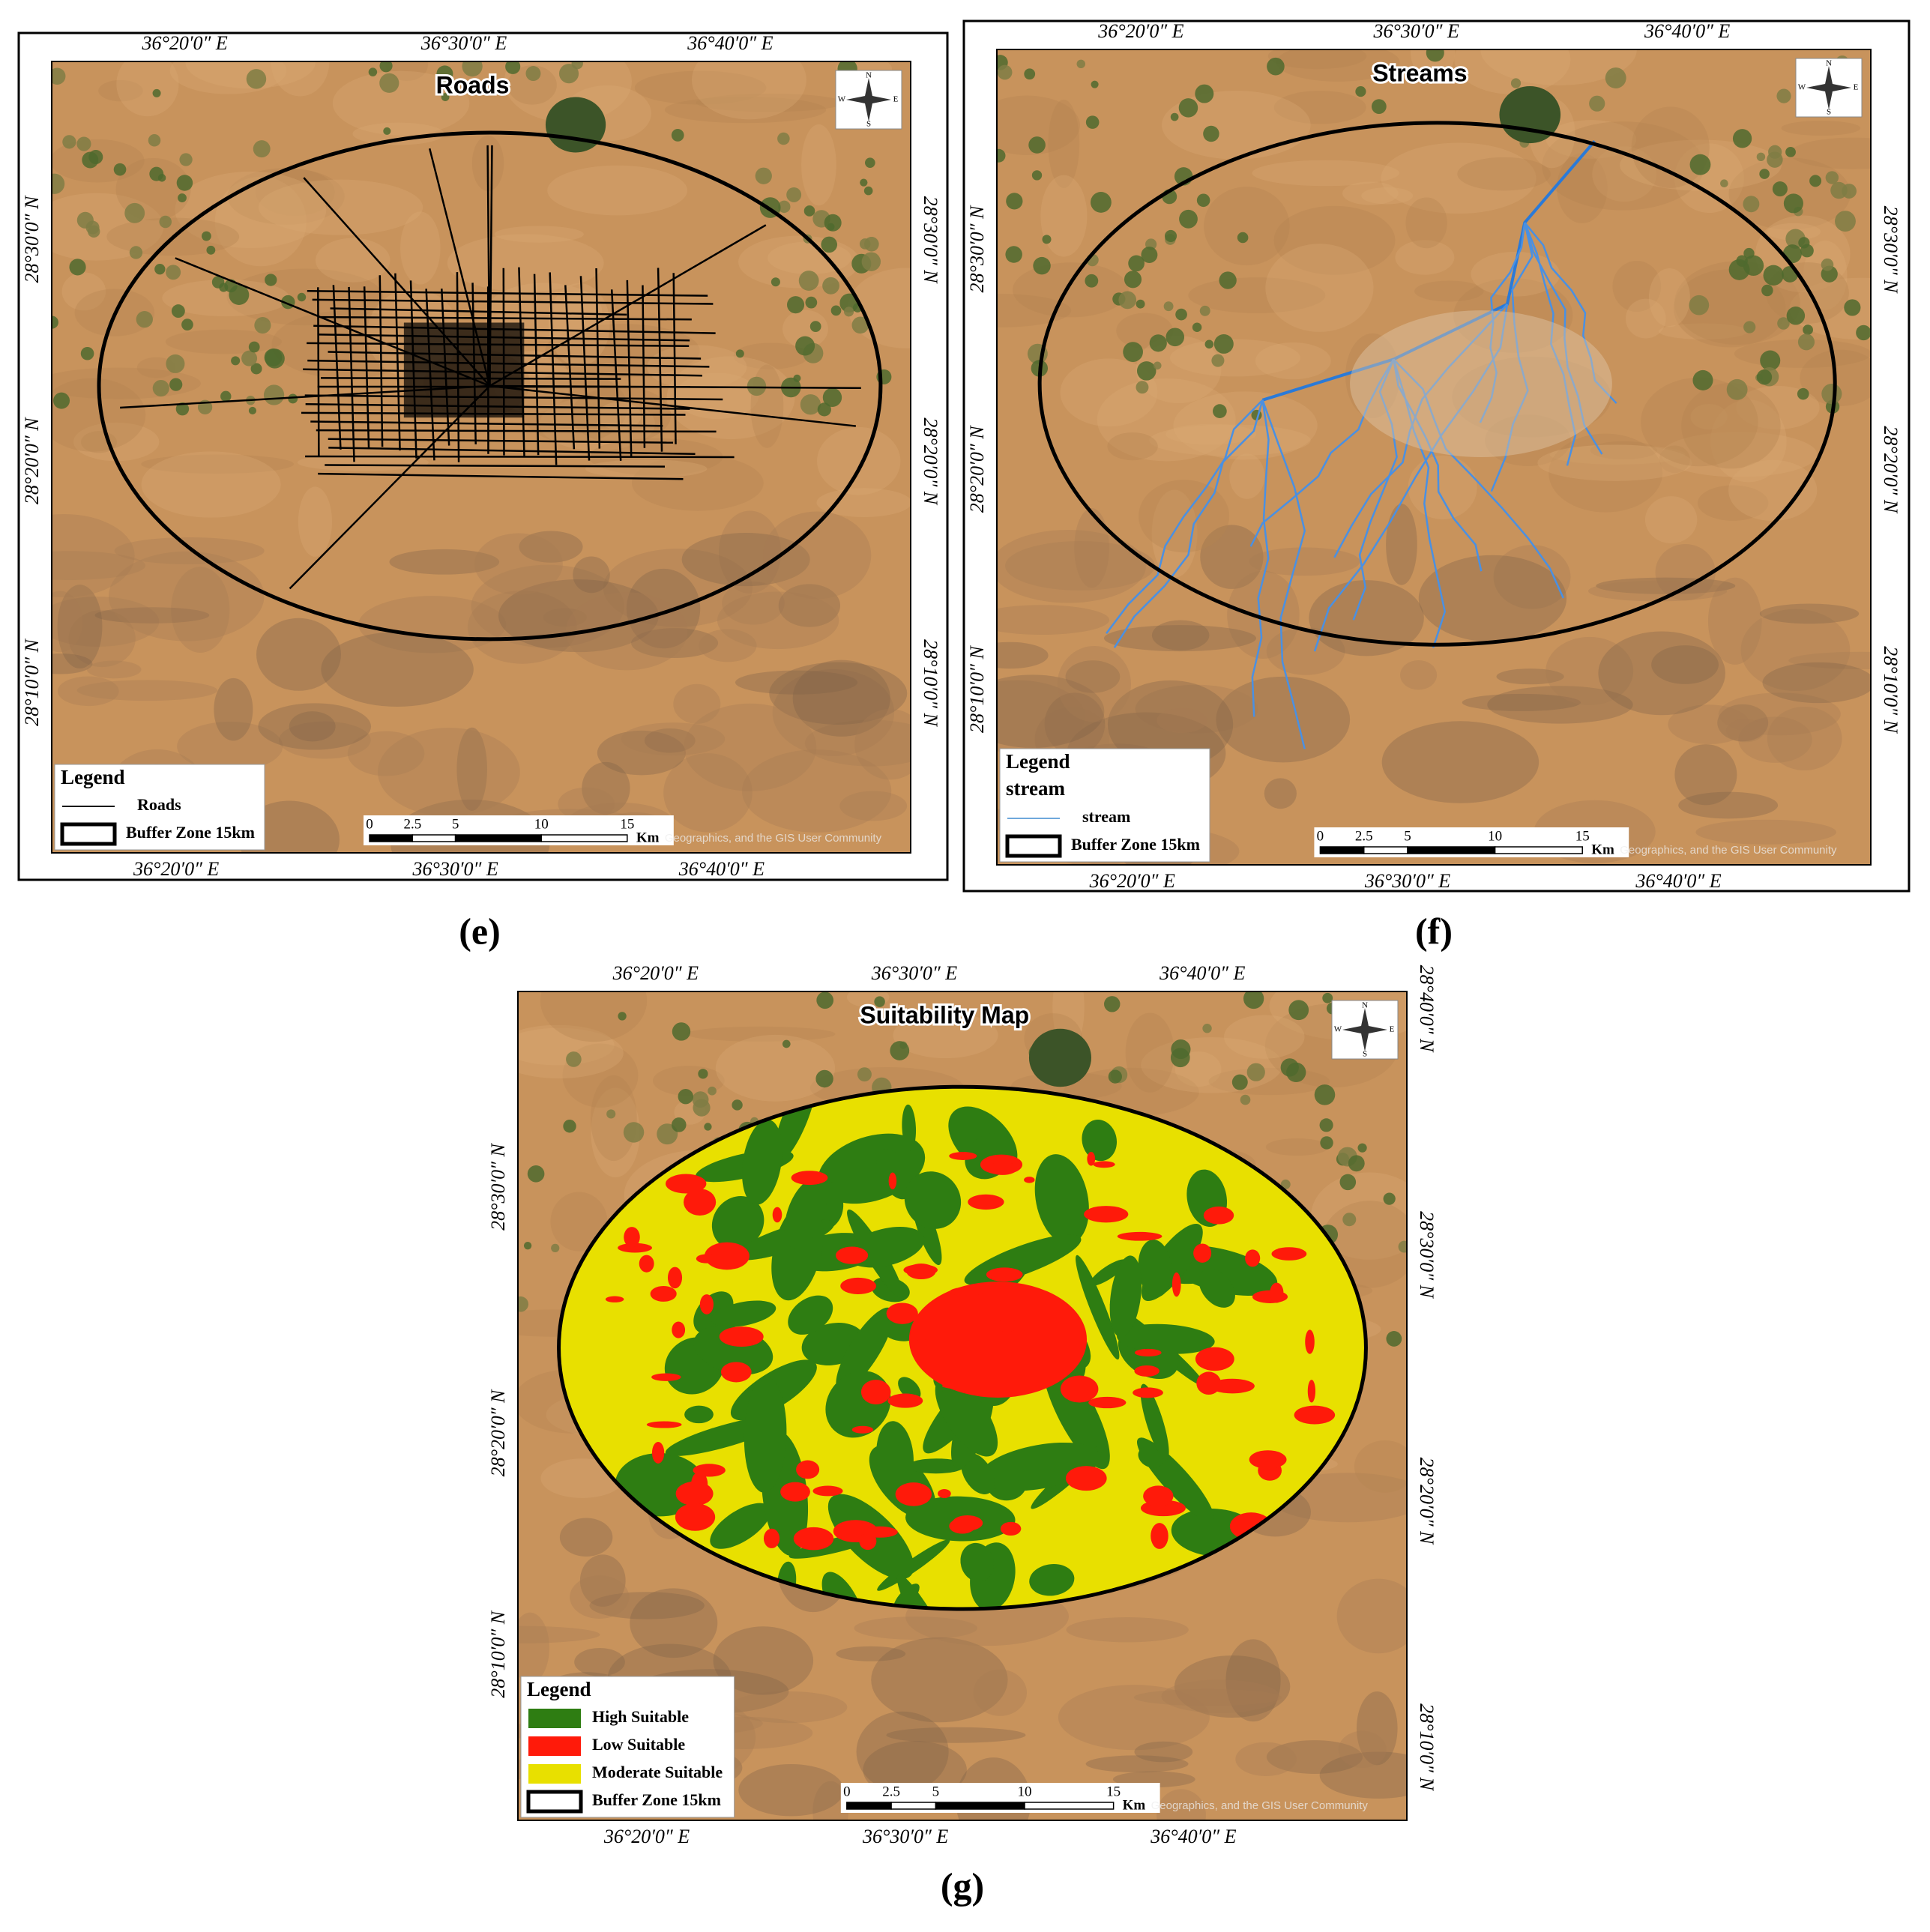  What do you see at coordinates (1481, 383) in the screenshot?
I see `urban-area` at bounding box center [1481, 383].